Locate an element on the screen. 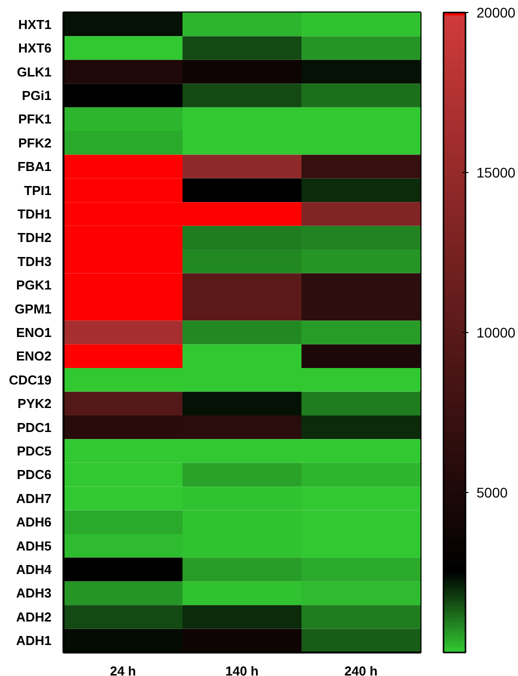 The image size is (518, 676). y-tick-label: FBA1 is located at coordinates (35, 166).